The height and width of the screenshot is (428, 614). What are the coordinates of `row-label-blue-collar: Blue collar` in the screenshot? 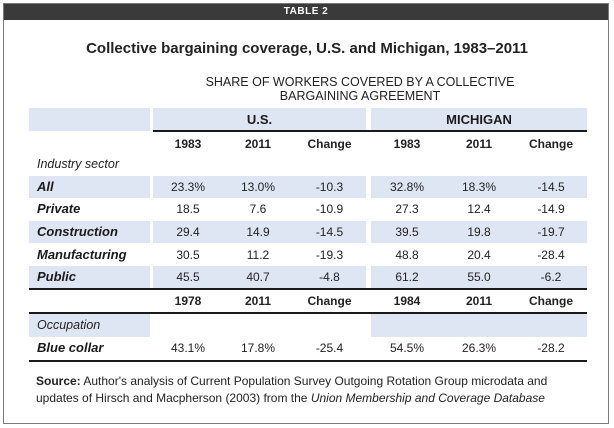 It's located at (70, 347).